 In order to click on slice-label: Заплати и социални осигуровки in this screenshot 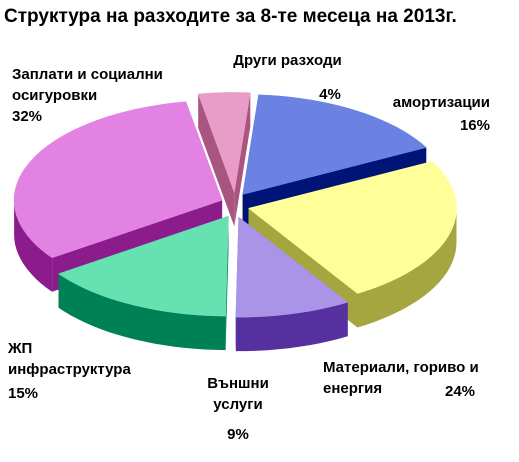, I will do `click(87, 85)`.